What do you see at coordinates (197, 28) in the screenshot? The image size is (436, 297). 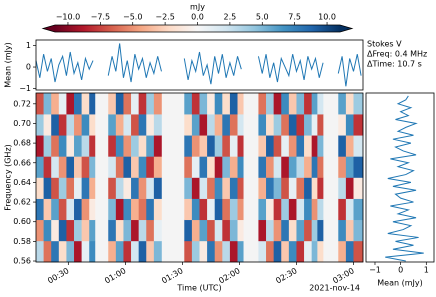 I see `colorbar-outline` at bounding box center [197, 28].